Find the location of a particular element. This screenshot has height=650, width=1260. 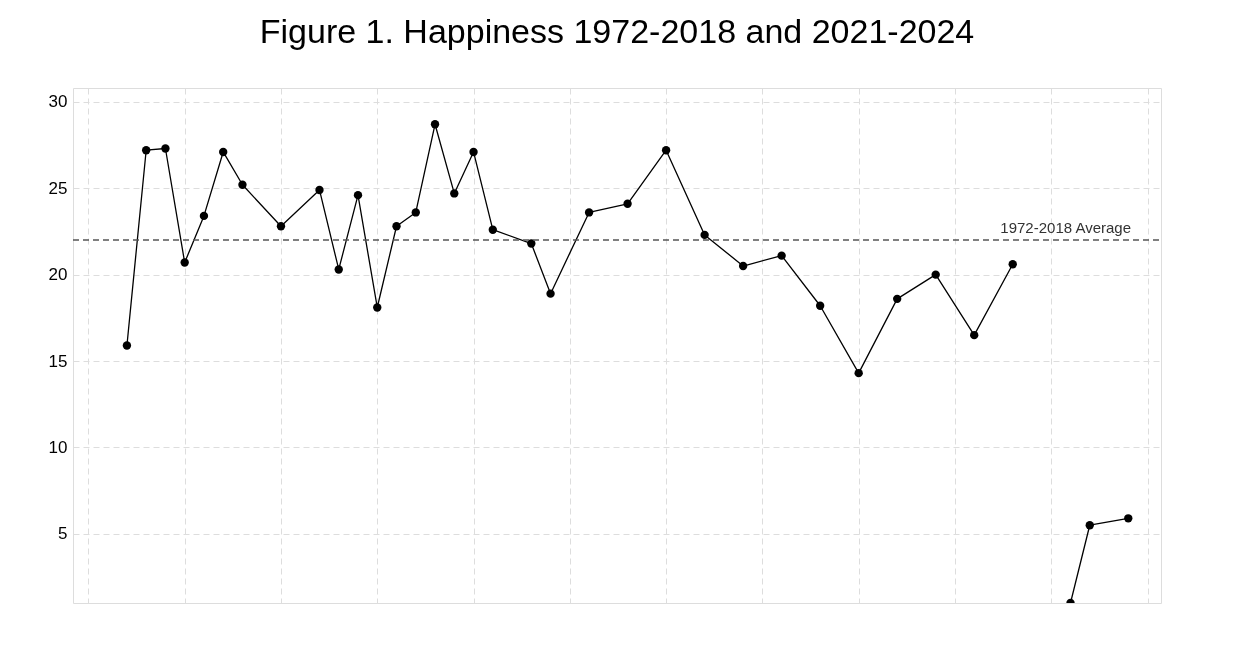

ref-line-label: 1972-2018 Average is located at coordinates (1065, 228).